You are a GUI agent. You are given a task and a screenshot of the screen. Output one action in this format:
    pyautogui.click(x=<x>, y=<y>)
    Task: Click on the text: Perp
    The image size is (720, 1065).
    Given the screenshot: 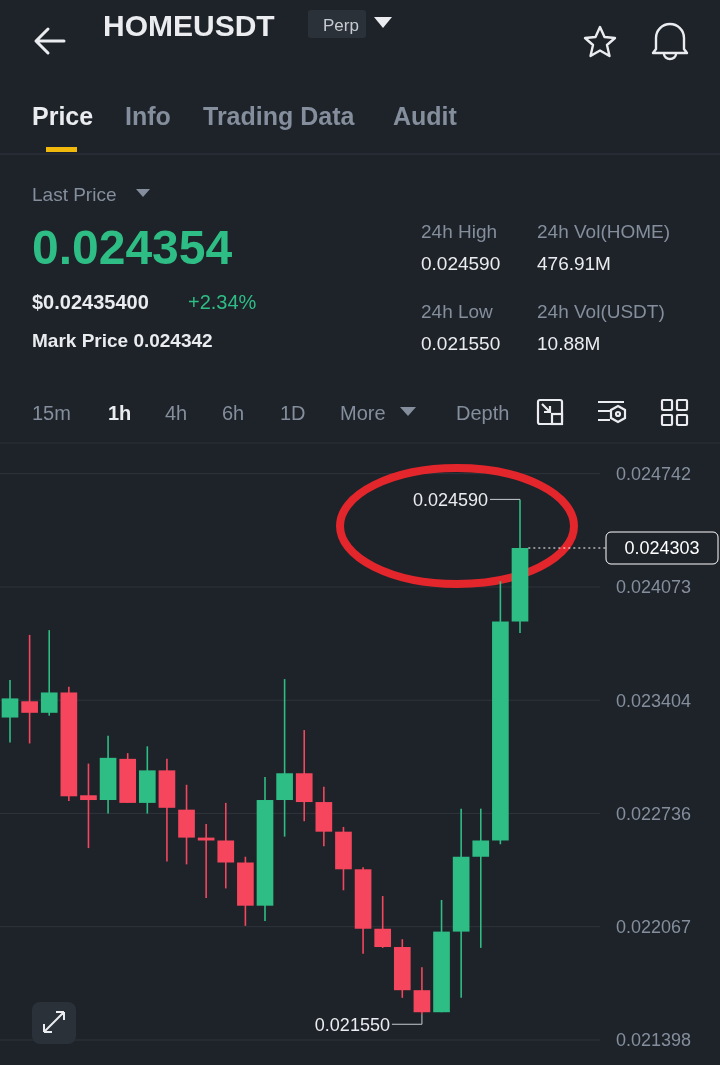 What is the action you would take?
    pyautogui.click(x=341, y=25)
    